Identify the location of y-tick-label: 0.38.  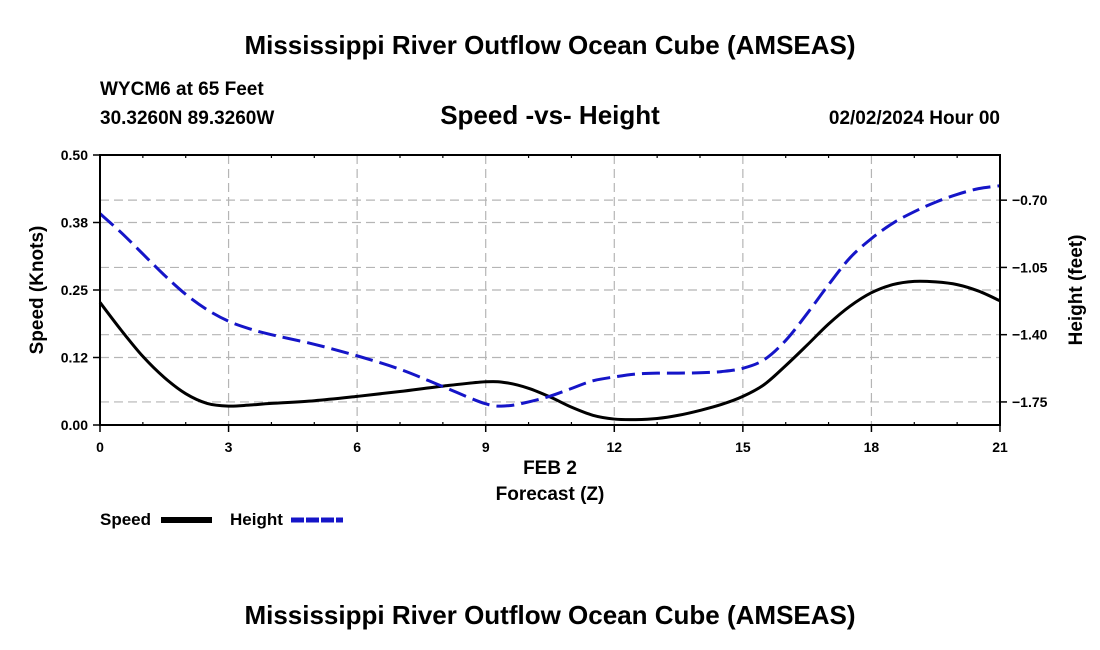
(74, 223).